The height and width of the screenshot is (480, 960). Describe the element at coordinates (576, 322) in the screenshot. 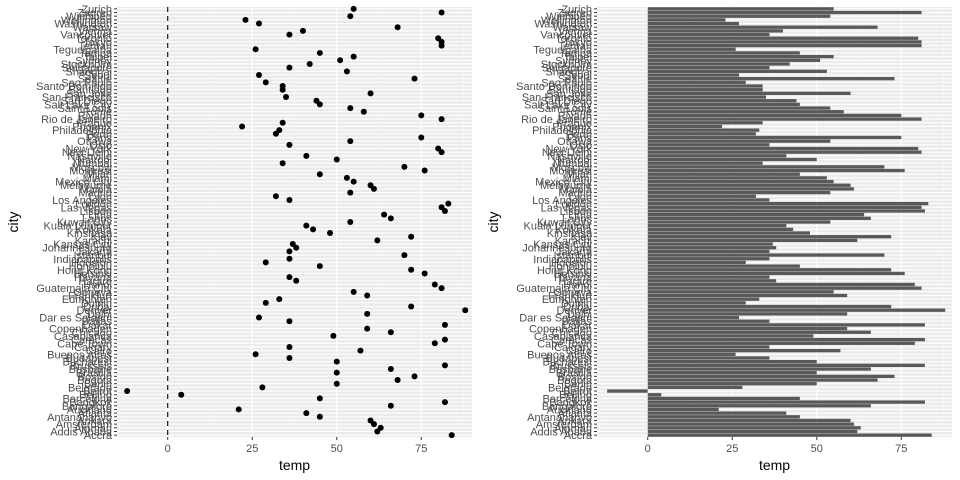

I see `y-tick-label: Dallas` at that location.